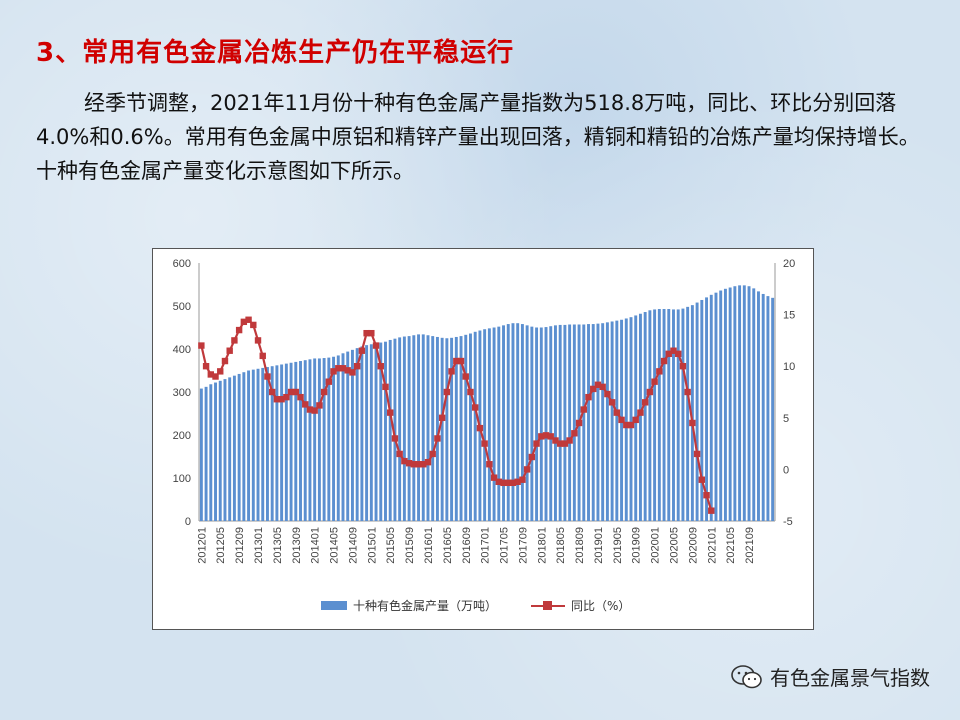 The image size is (960, 720). What do you see at coordinates (712, 545) in the screenshot?
I see `x-axis-tick-label: 202101` at bounding box center [712, 545].